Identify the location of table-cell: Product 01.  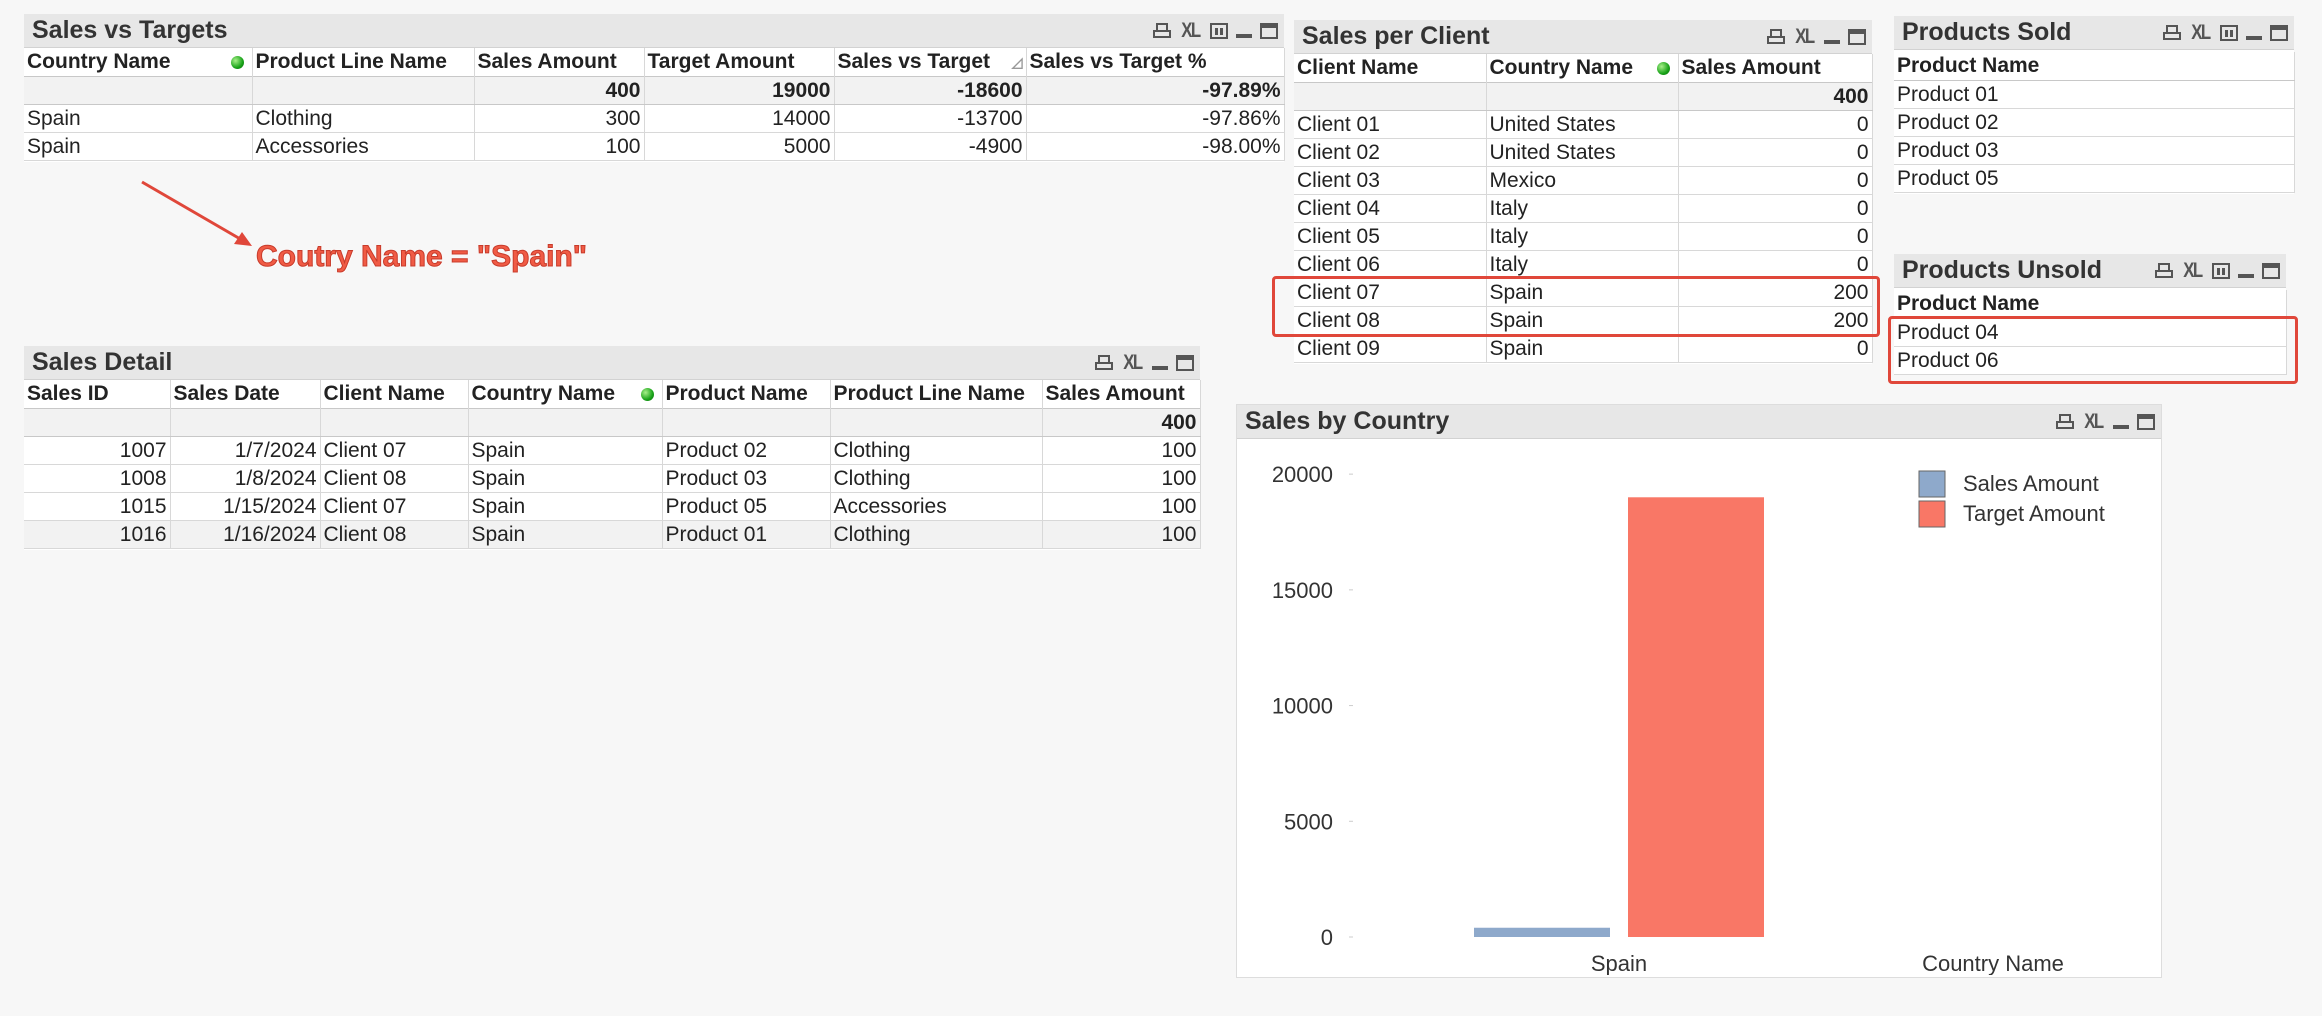
(746, 534).